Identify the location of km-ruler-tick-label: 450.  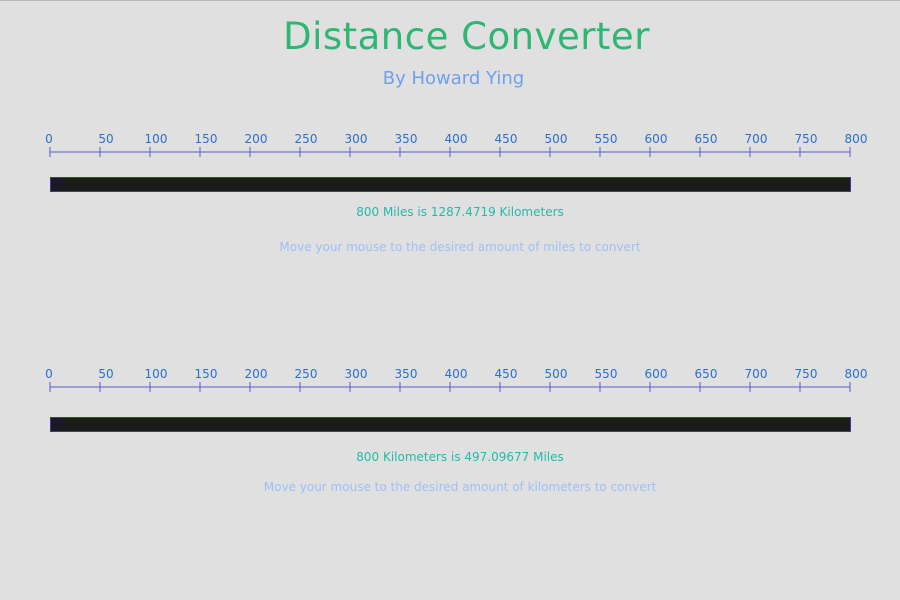
(506, 374).